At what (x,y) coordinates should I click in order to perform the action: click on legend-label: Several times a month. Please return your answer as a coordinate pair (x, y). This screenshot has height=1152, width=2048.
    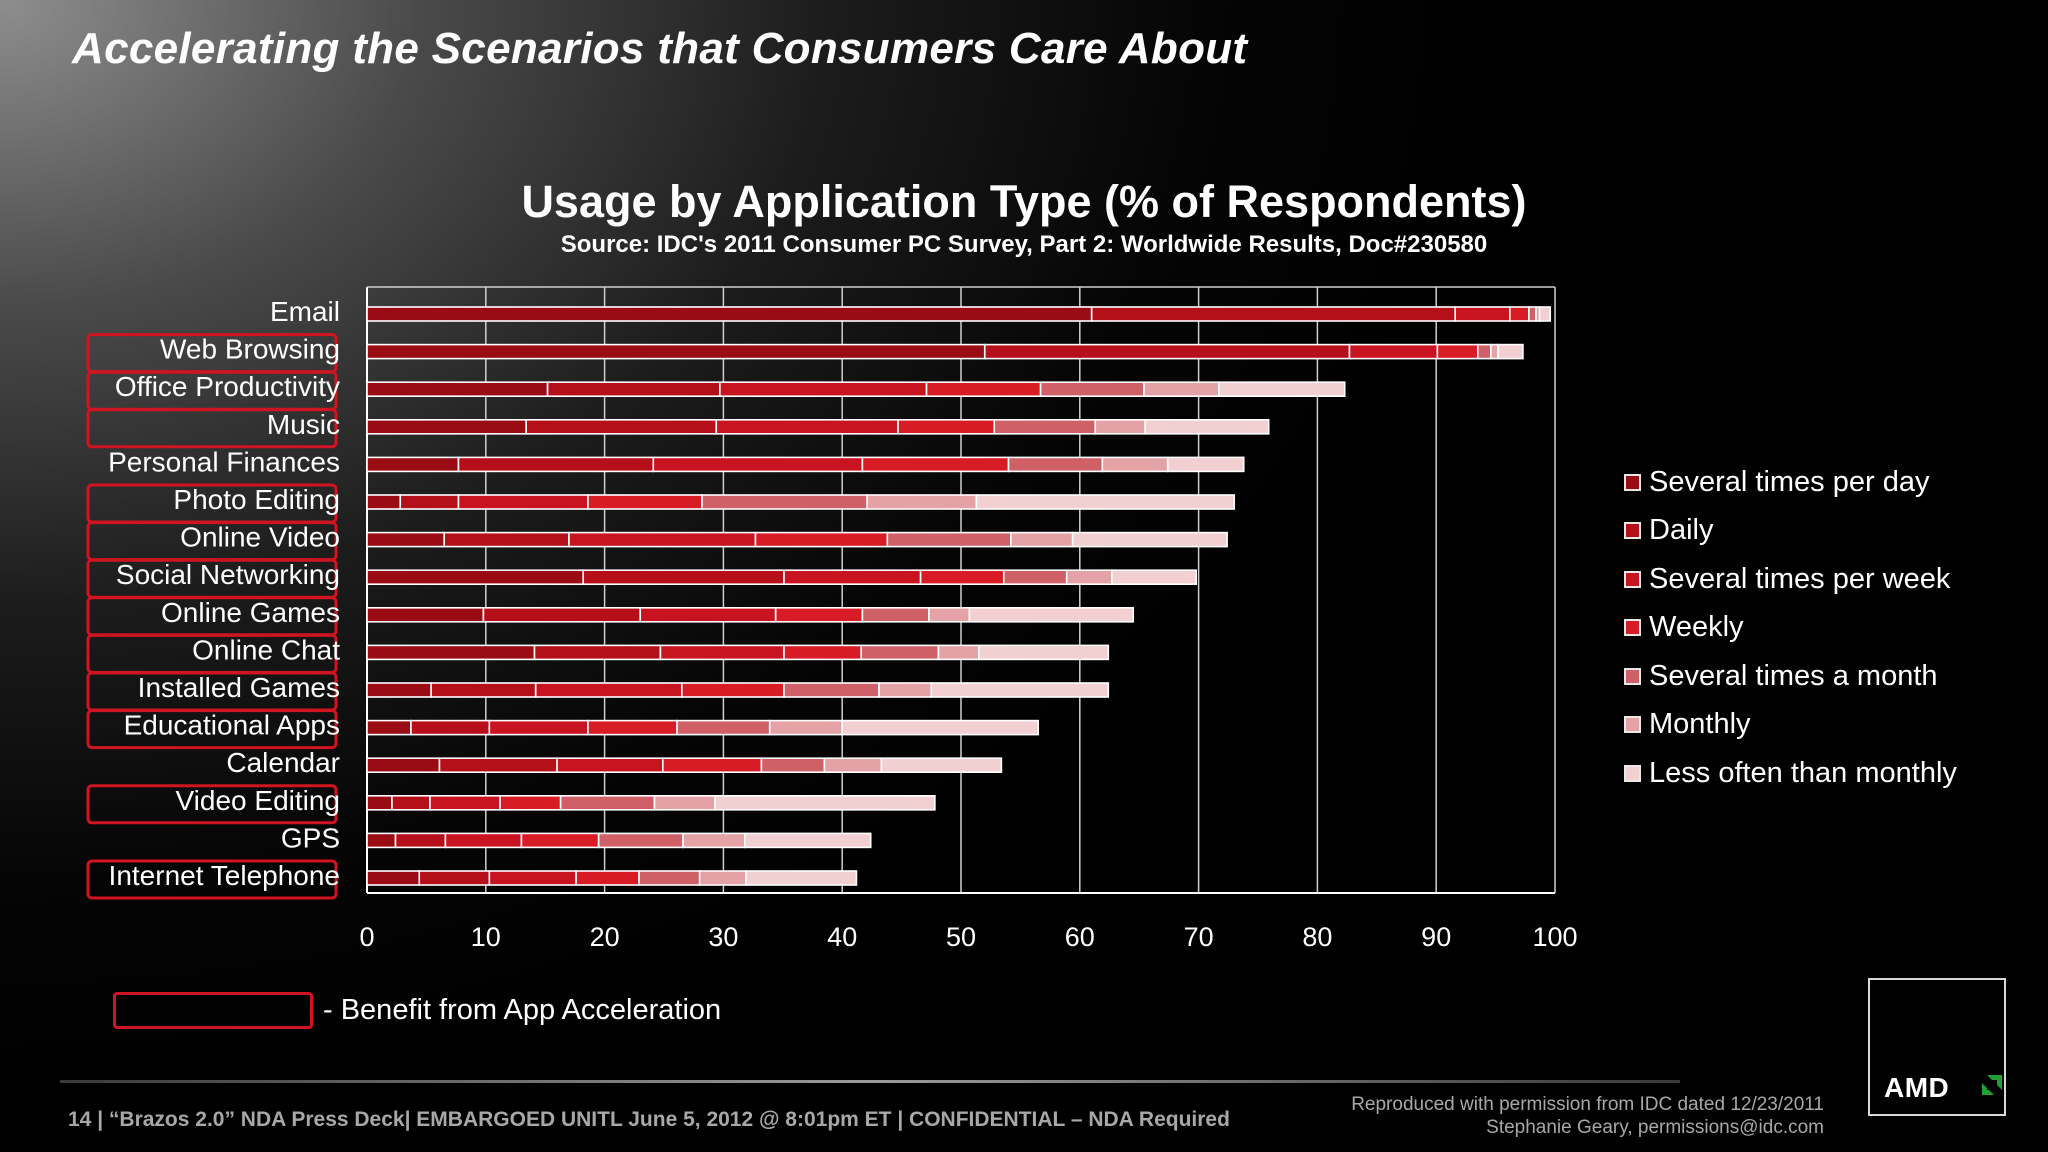
    Looking at the image, I should click on (1793, 675).